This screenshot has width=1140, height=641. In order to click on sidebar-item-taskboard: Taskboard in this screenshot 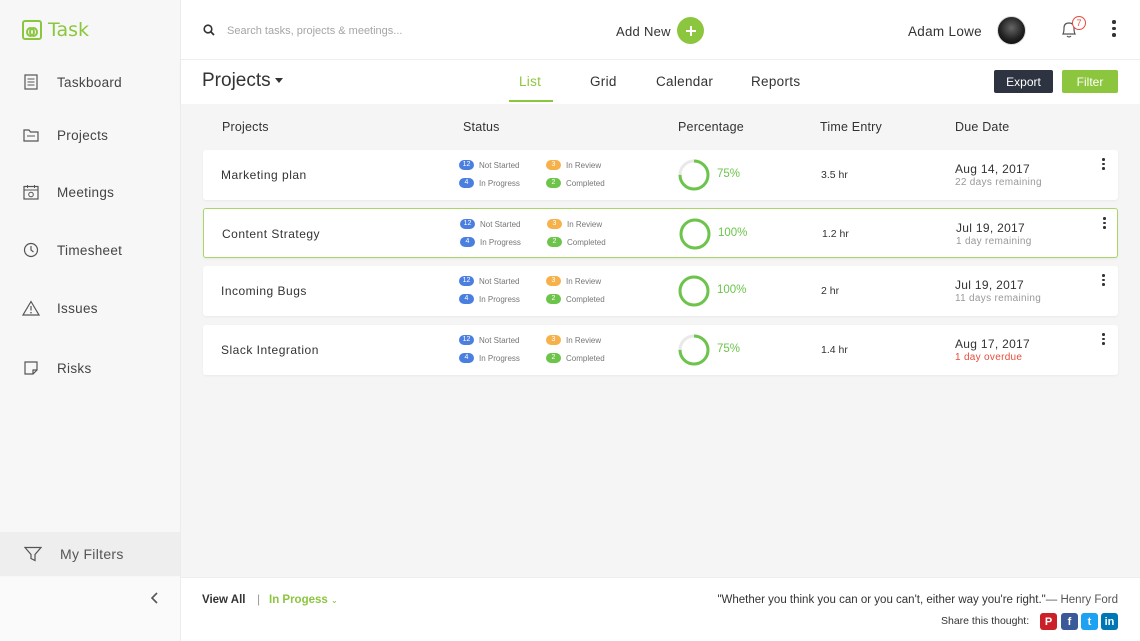, I will do `click(90, 82)`.